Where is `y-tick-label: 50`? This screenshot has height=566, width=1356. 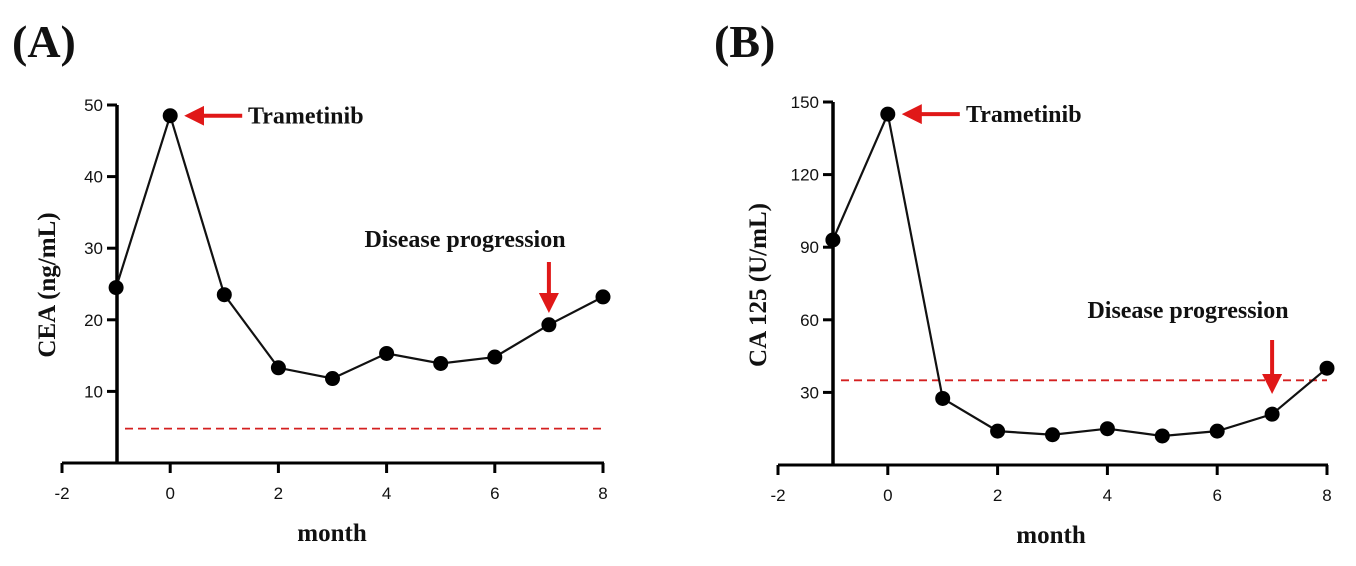 y-tick-label: 50 is located at coordinates (93, 105).